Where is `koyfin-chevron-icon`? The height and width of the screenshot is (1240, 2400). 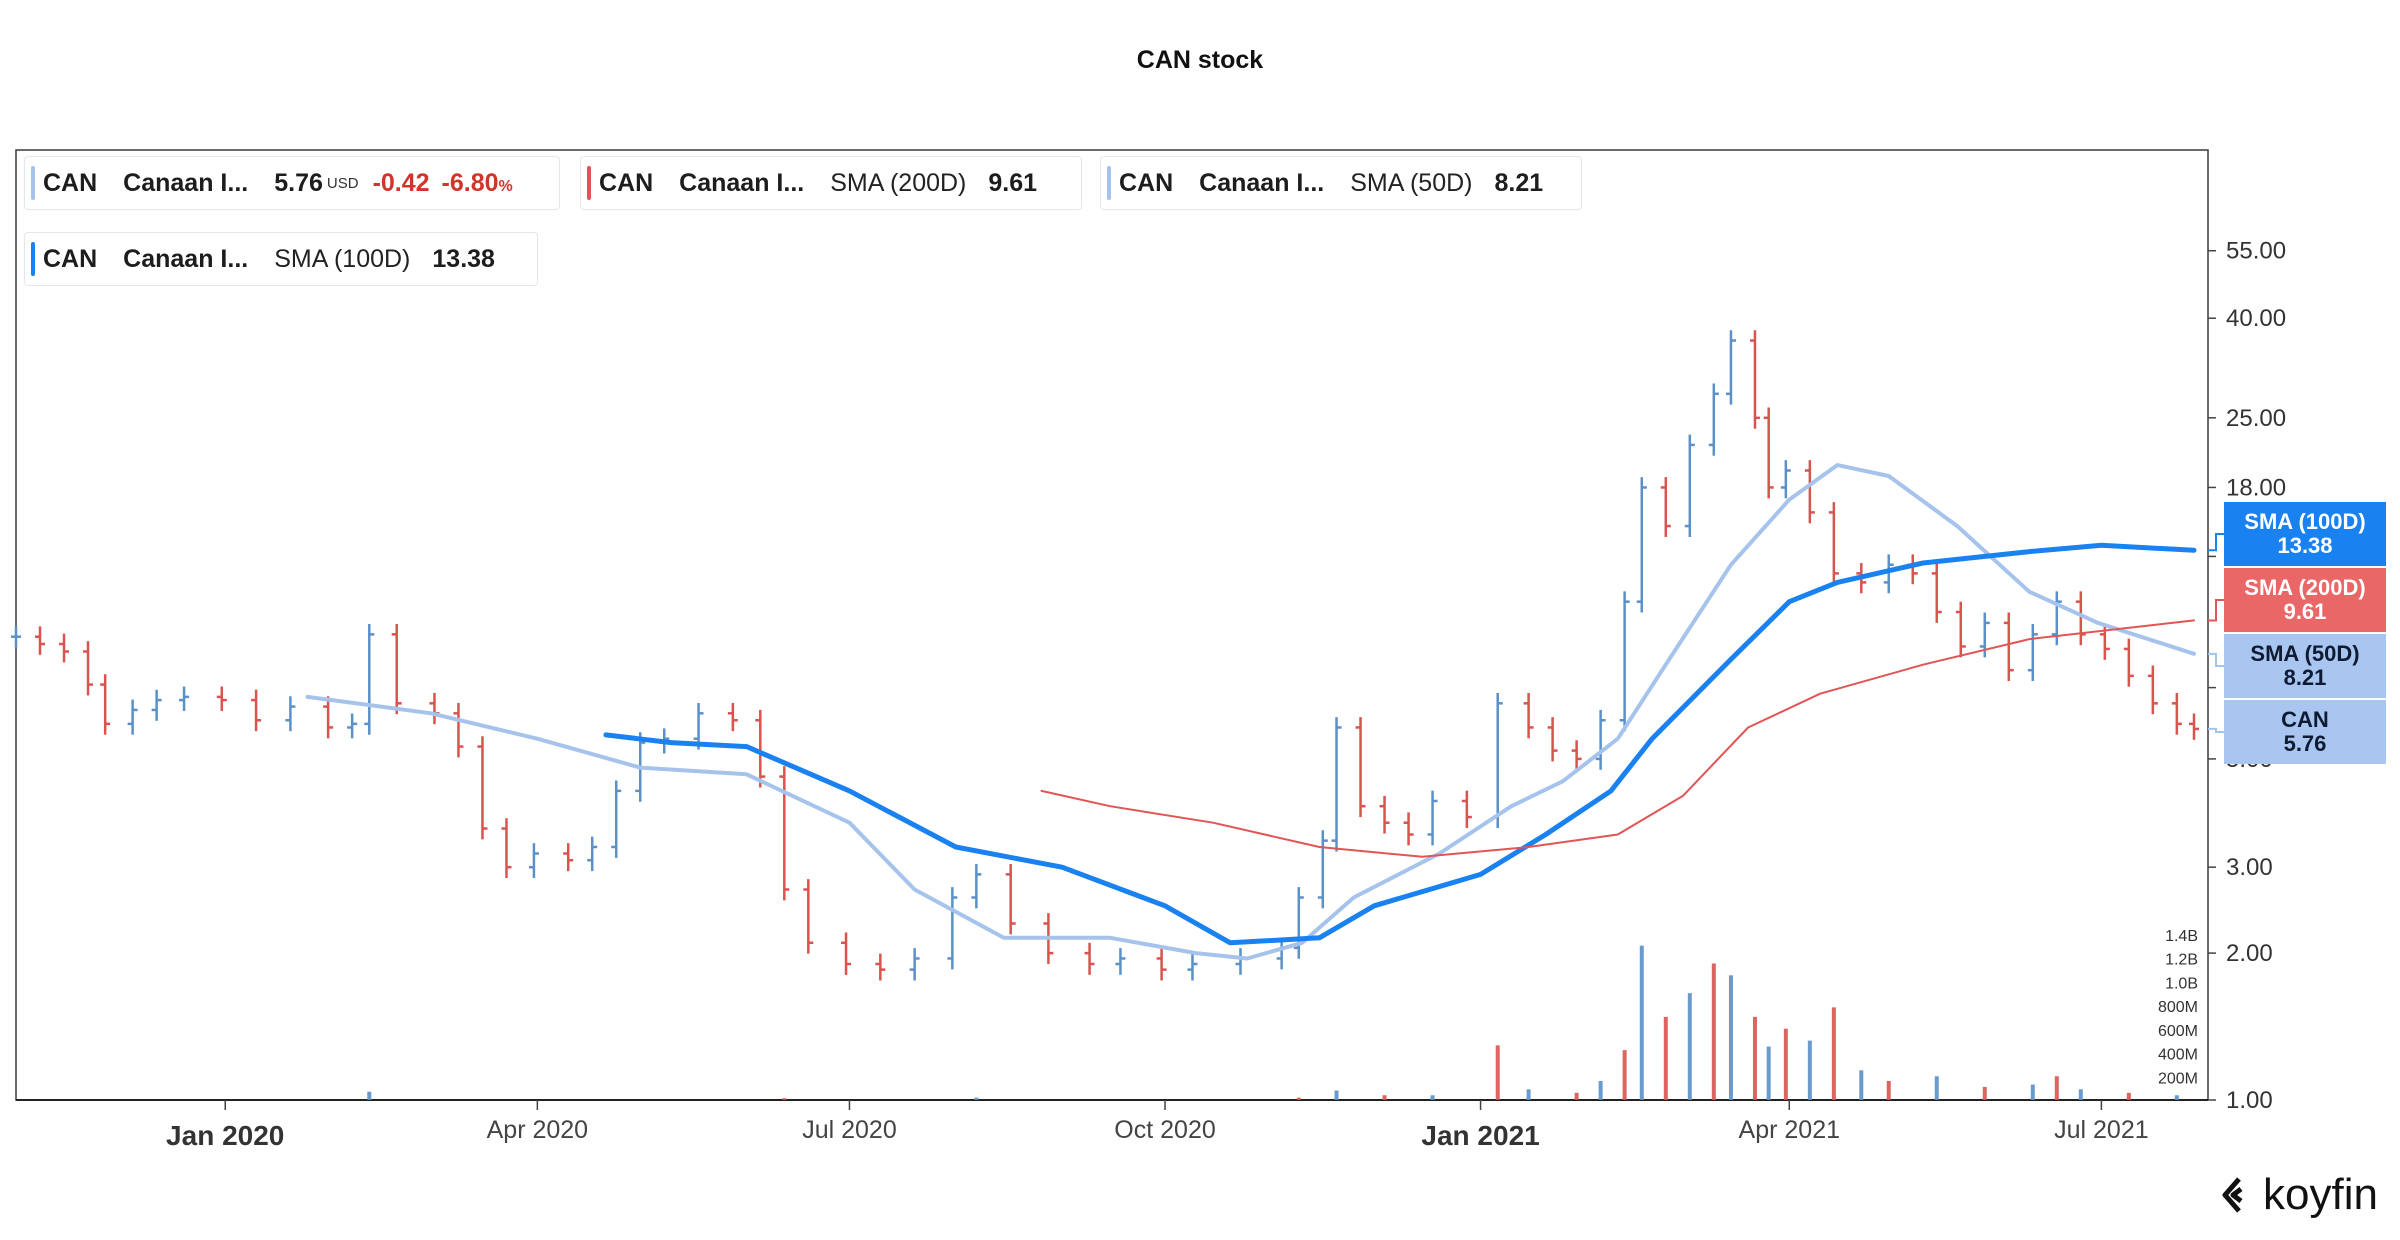 koyfin-chevron-icon is located at coordinates (2232, 1195).